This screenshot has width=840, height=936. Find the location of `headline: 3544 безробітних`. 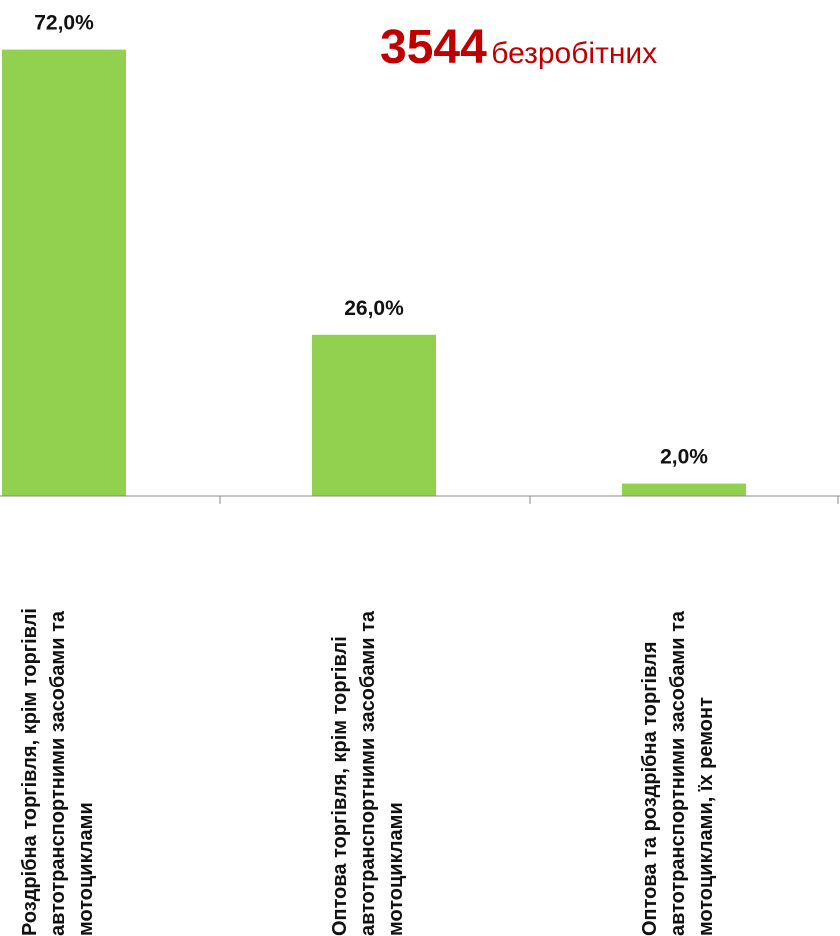

headline: 3544 безробітних is located at coordinates (518, 47).